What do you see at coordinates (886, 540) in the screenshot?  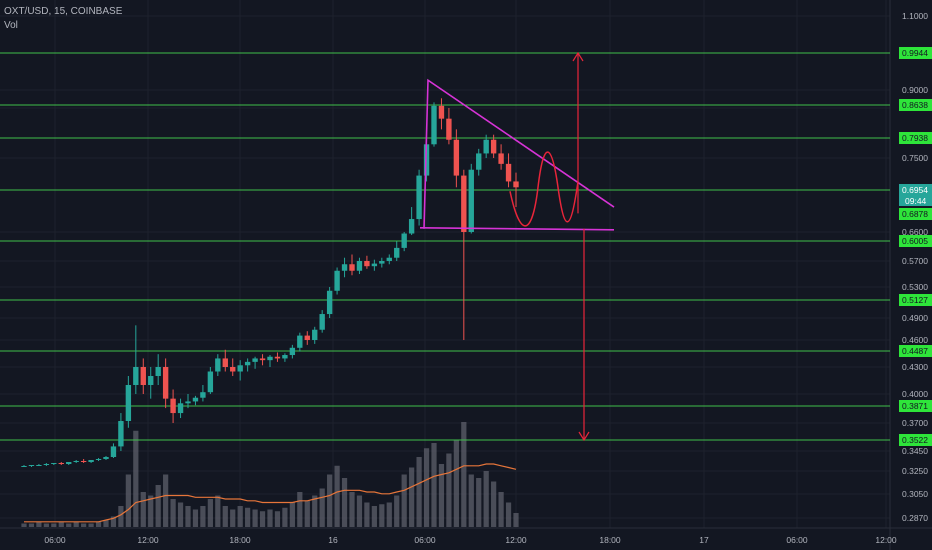 I see `x-tick-label-9: 12:00` at bounding box center [886, 540].